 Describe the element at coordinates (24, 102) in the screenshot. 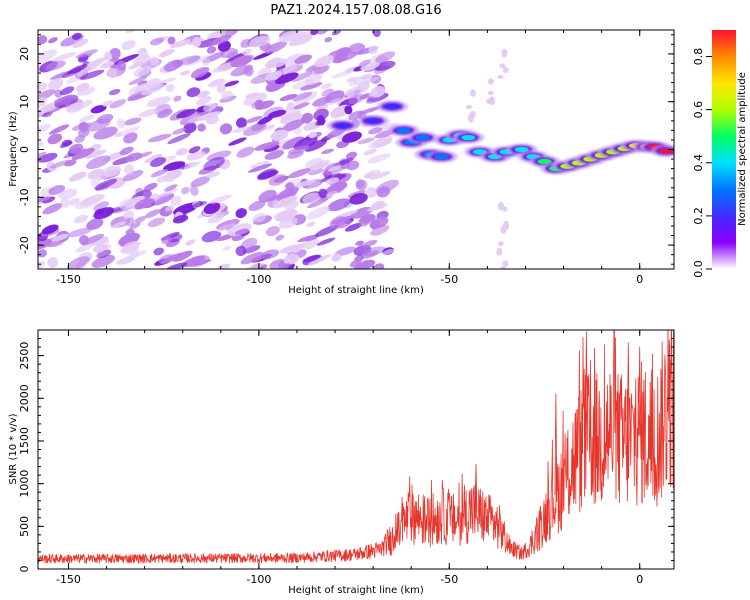

I see `spectrogram-y-tick-label: 10` at that location.